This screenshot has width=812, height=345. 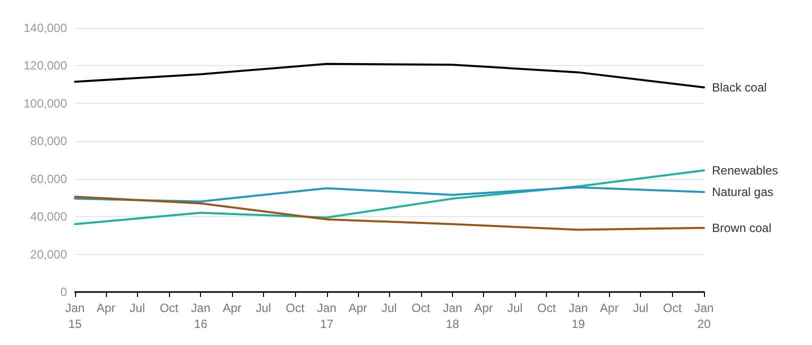 What do you see at coordinates (46, 65) in the screenshot?
I see `y-tick-label: 120,000` at bounding box center [46, 65].